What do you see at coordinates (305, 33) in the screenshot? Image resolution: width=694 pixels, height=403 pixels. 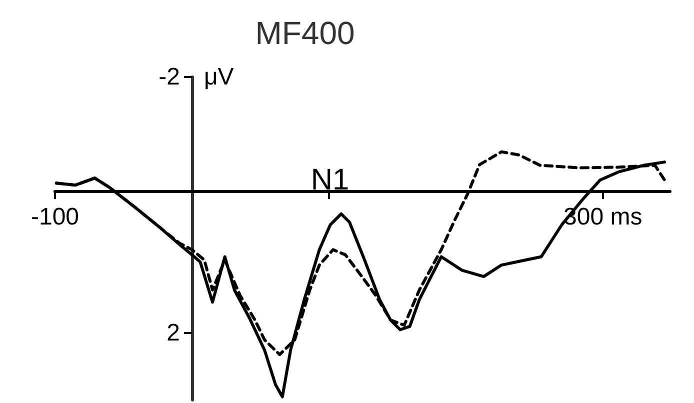 I see `chart-title: MF400` at bounding box center [305, 33].